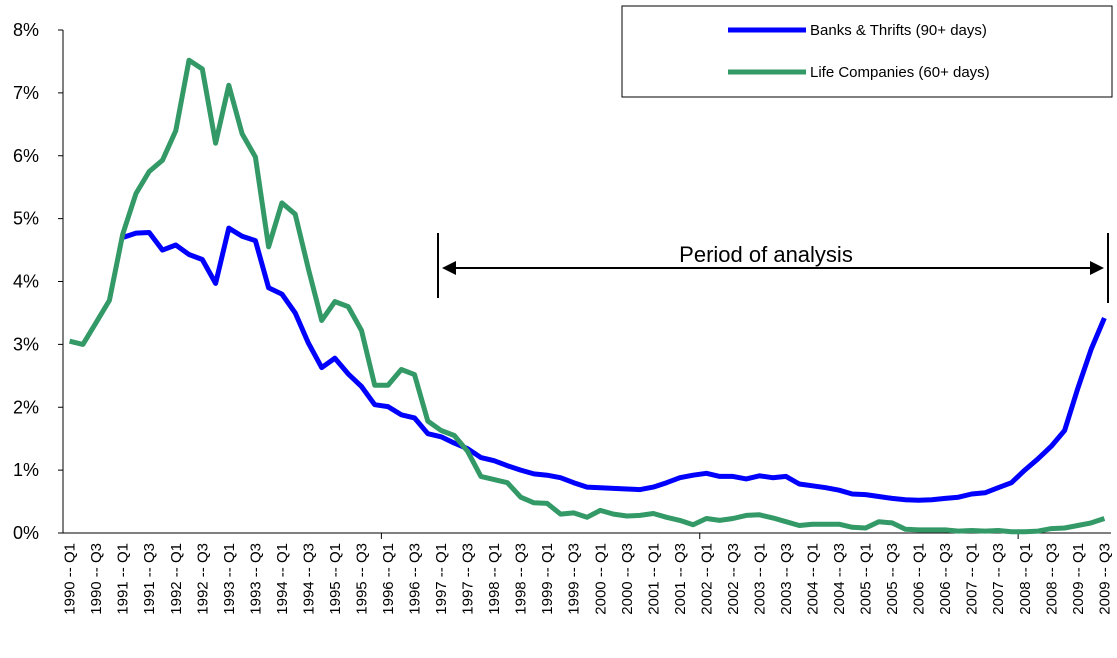 This screenshot has width=1117, height=658. What do you see at coordinates (1025, 579) in the screenshot?
I see `x-tick-label: 2008 -- Q1` at bounding box center [1025, 579].